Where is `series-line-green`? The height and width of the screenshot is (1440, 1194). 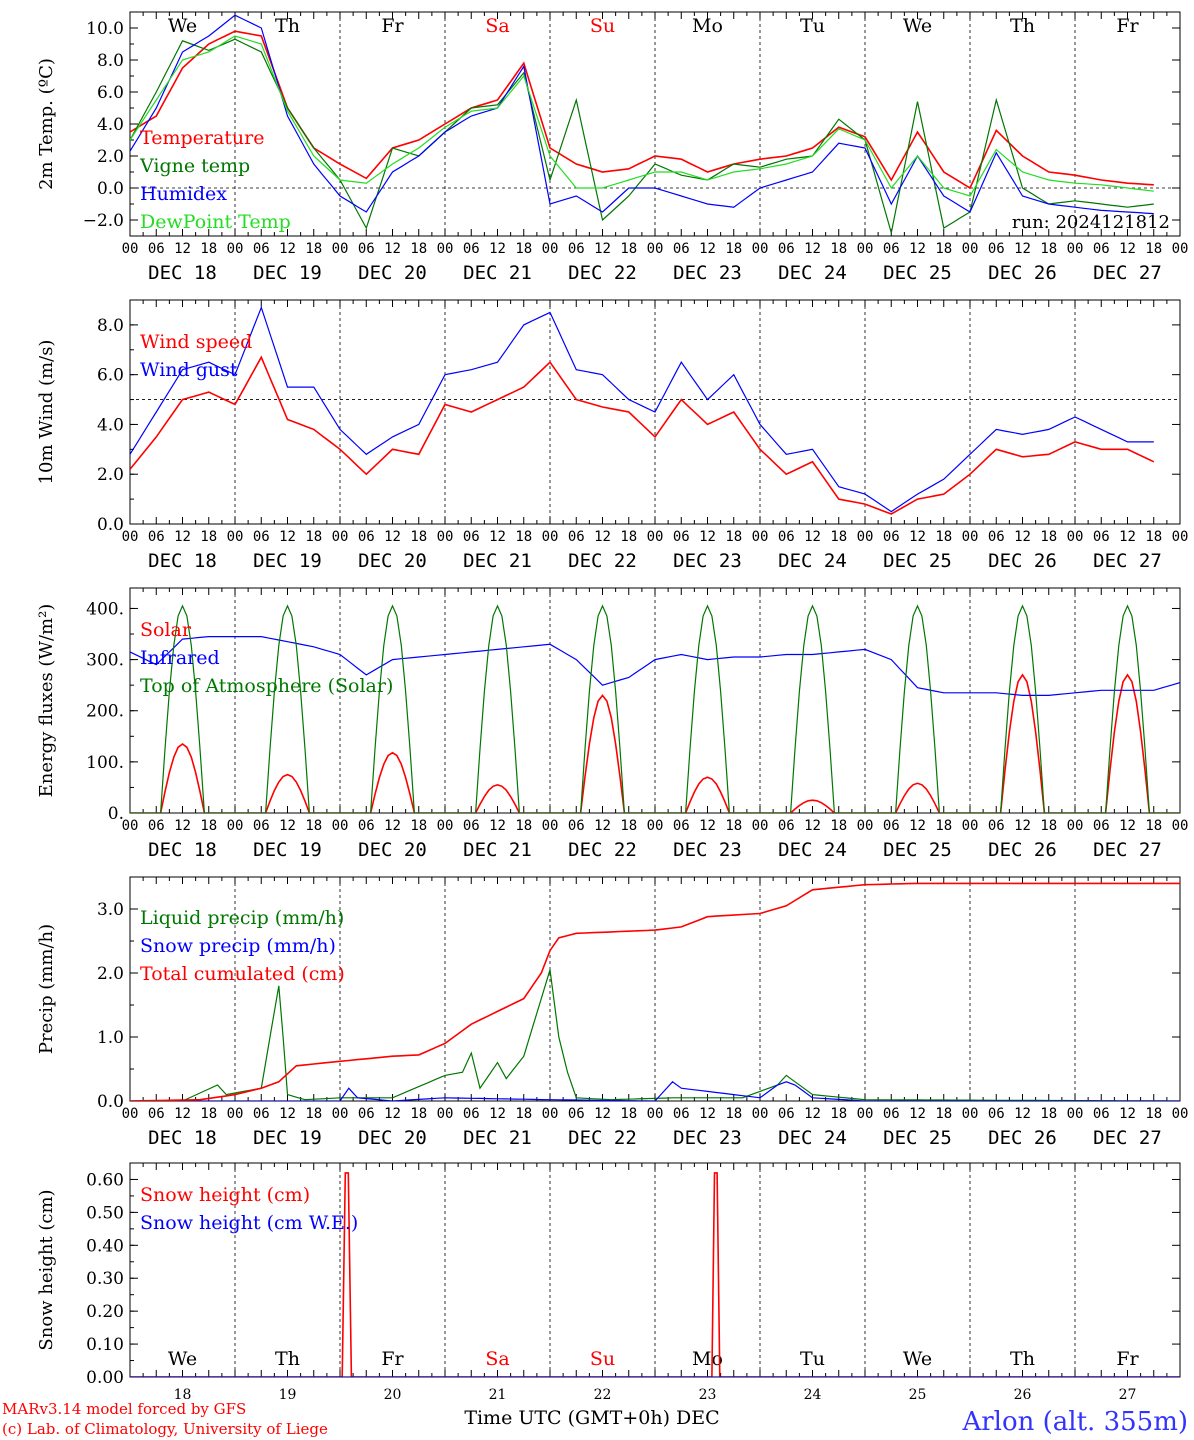 series-line-green is located at coordinates (642, 135).